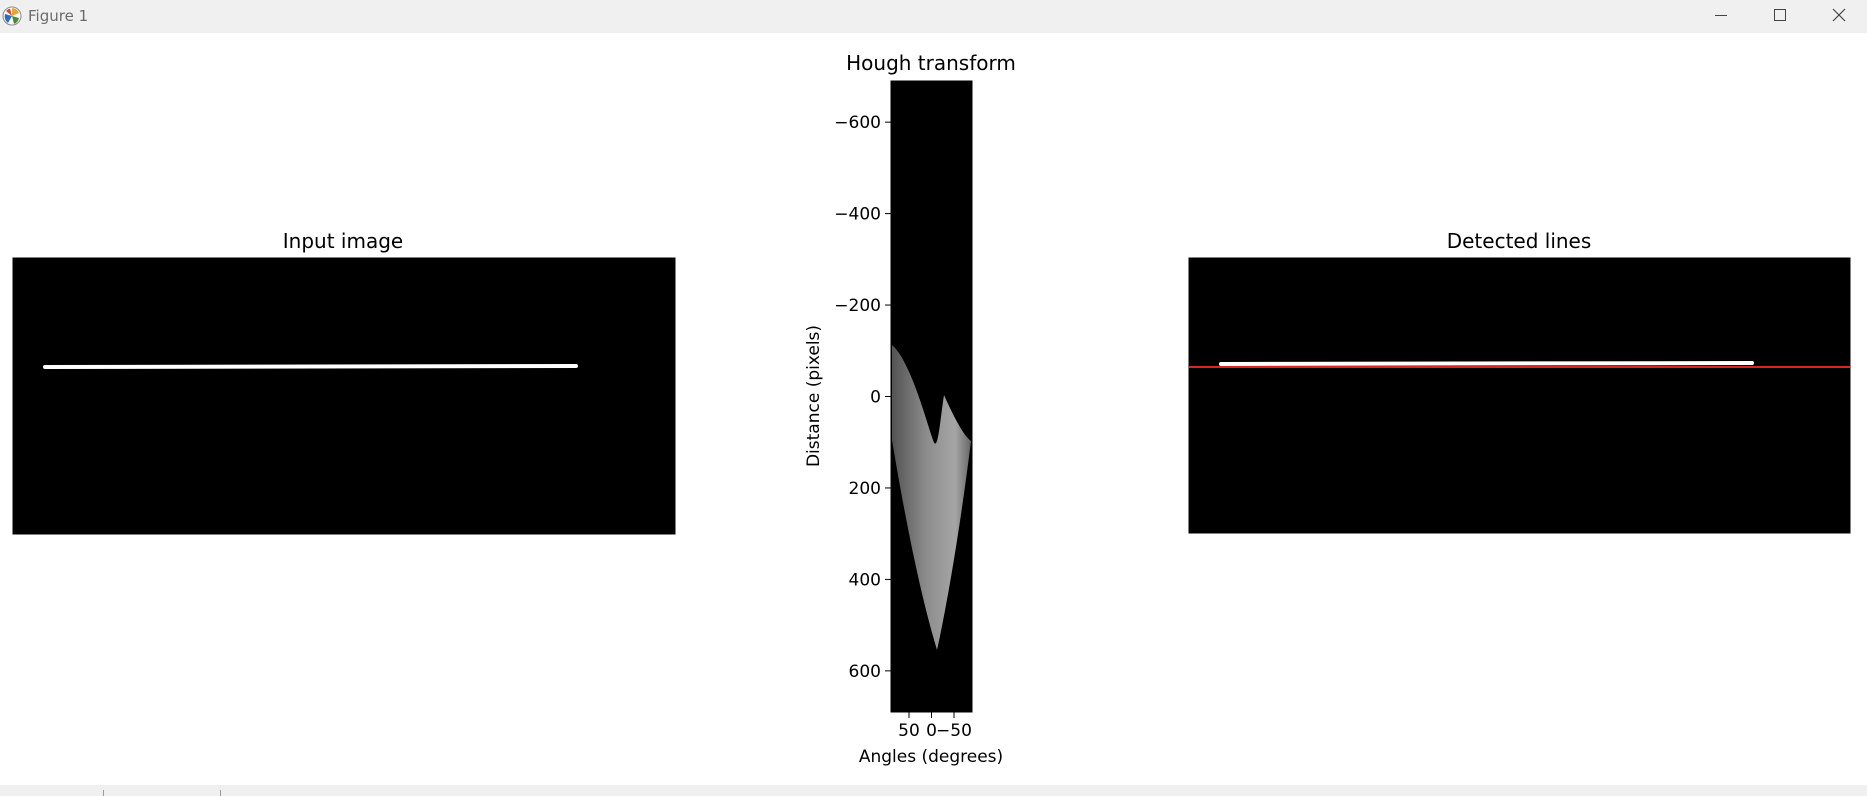 The height and width of the screenshot is (796, 1867). Describe the element at coordinates (58, 16) in the screenshot. I see `window-title: Figure 1` at that location.